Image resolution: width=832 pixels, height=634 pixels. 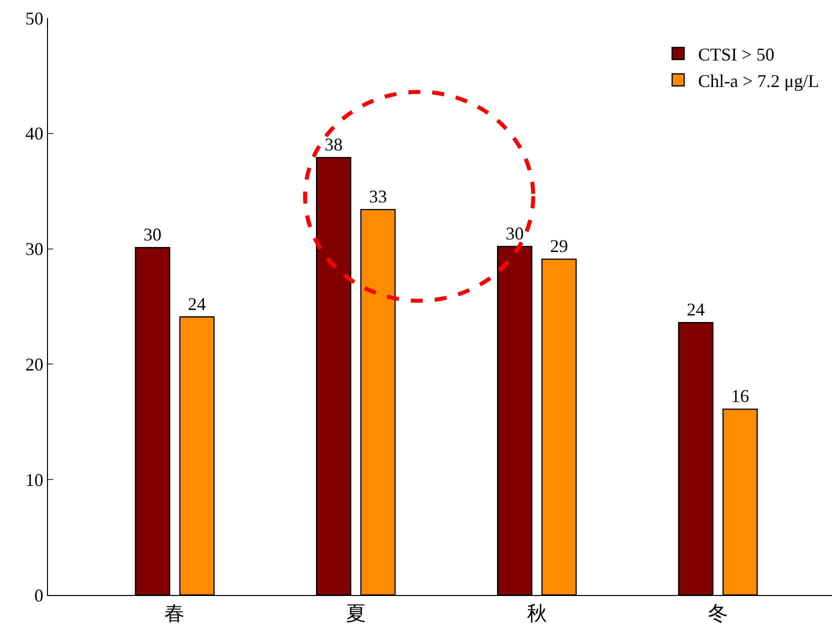 I want to click on y-tick-label: 0, so click(x=39, y=595).